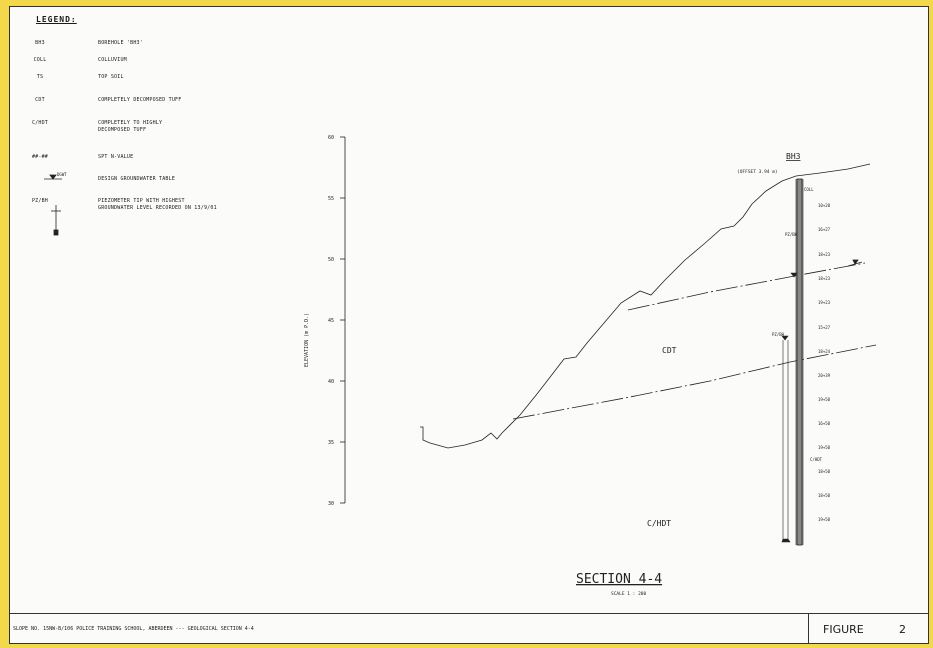 Image resolution: width=933 pixels, height=648 pixels. Describe the element at coordinates (56, 19) in the screenshot. I see `legend-title: LEGEND:` at that location.